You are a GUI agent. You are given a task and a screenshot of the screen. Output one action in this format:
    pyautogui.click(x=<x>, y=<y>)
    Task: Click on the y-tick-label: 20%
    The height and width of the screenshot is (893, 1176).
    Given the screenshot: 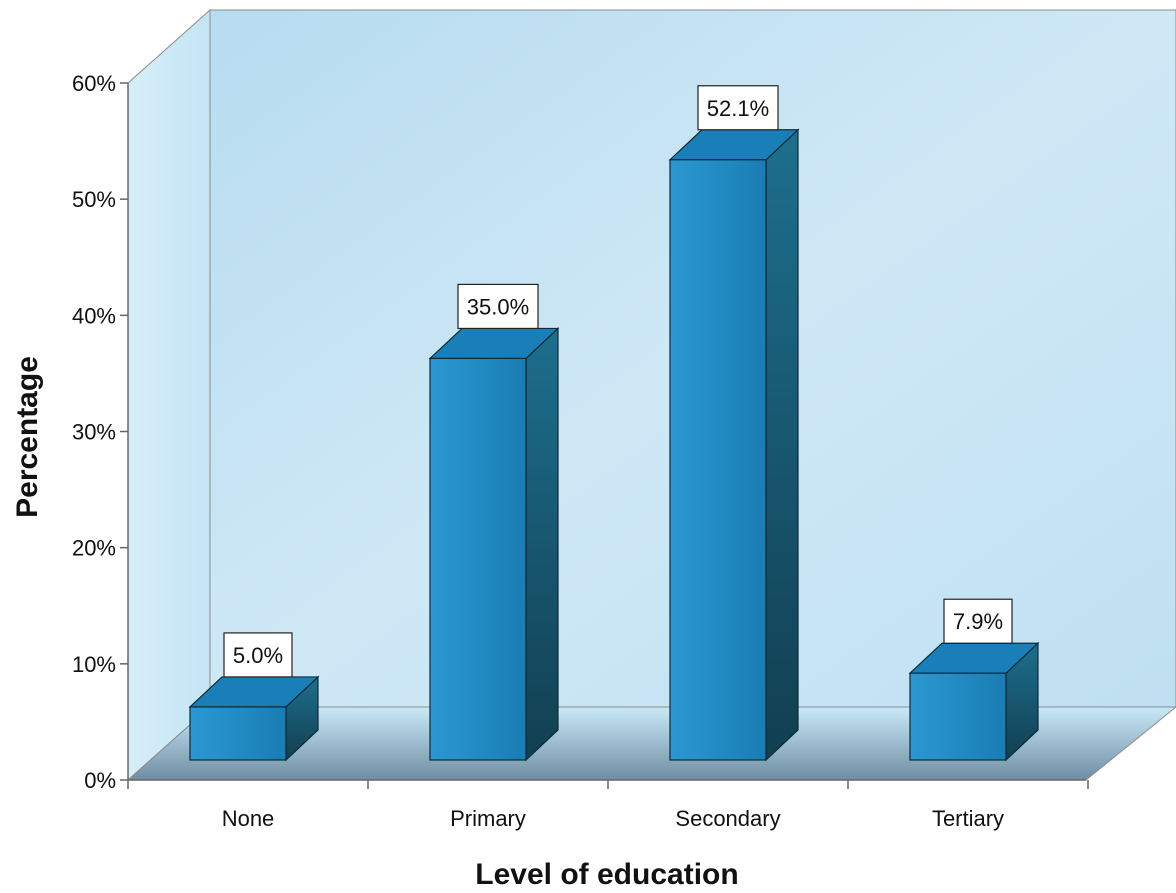 What is the action you would take?
    pyautogui.click(x=94, y=548)
    